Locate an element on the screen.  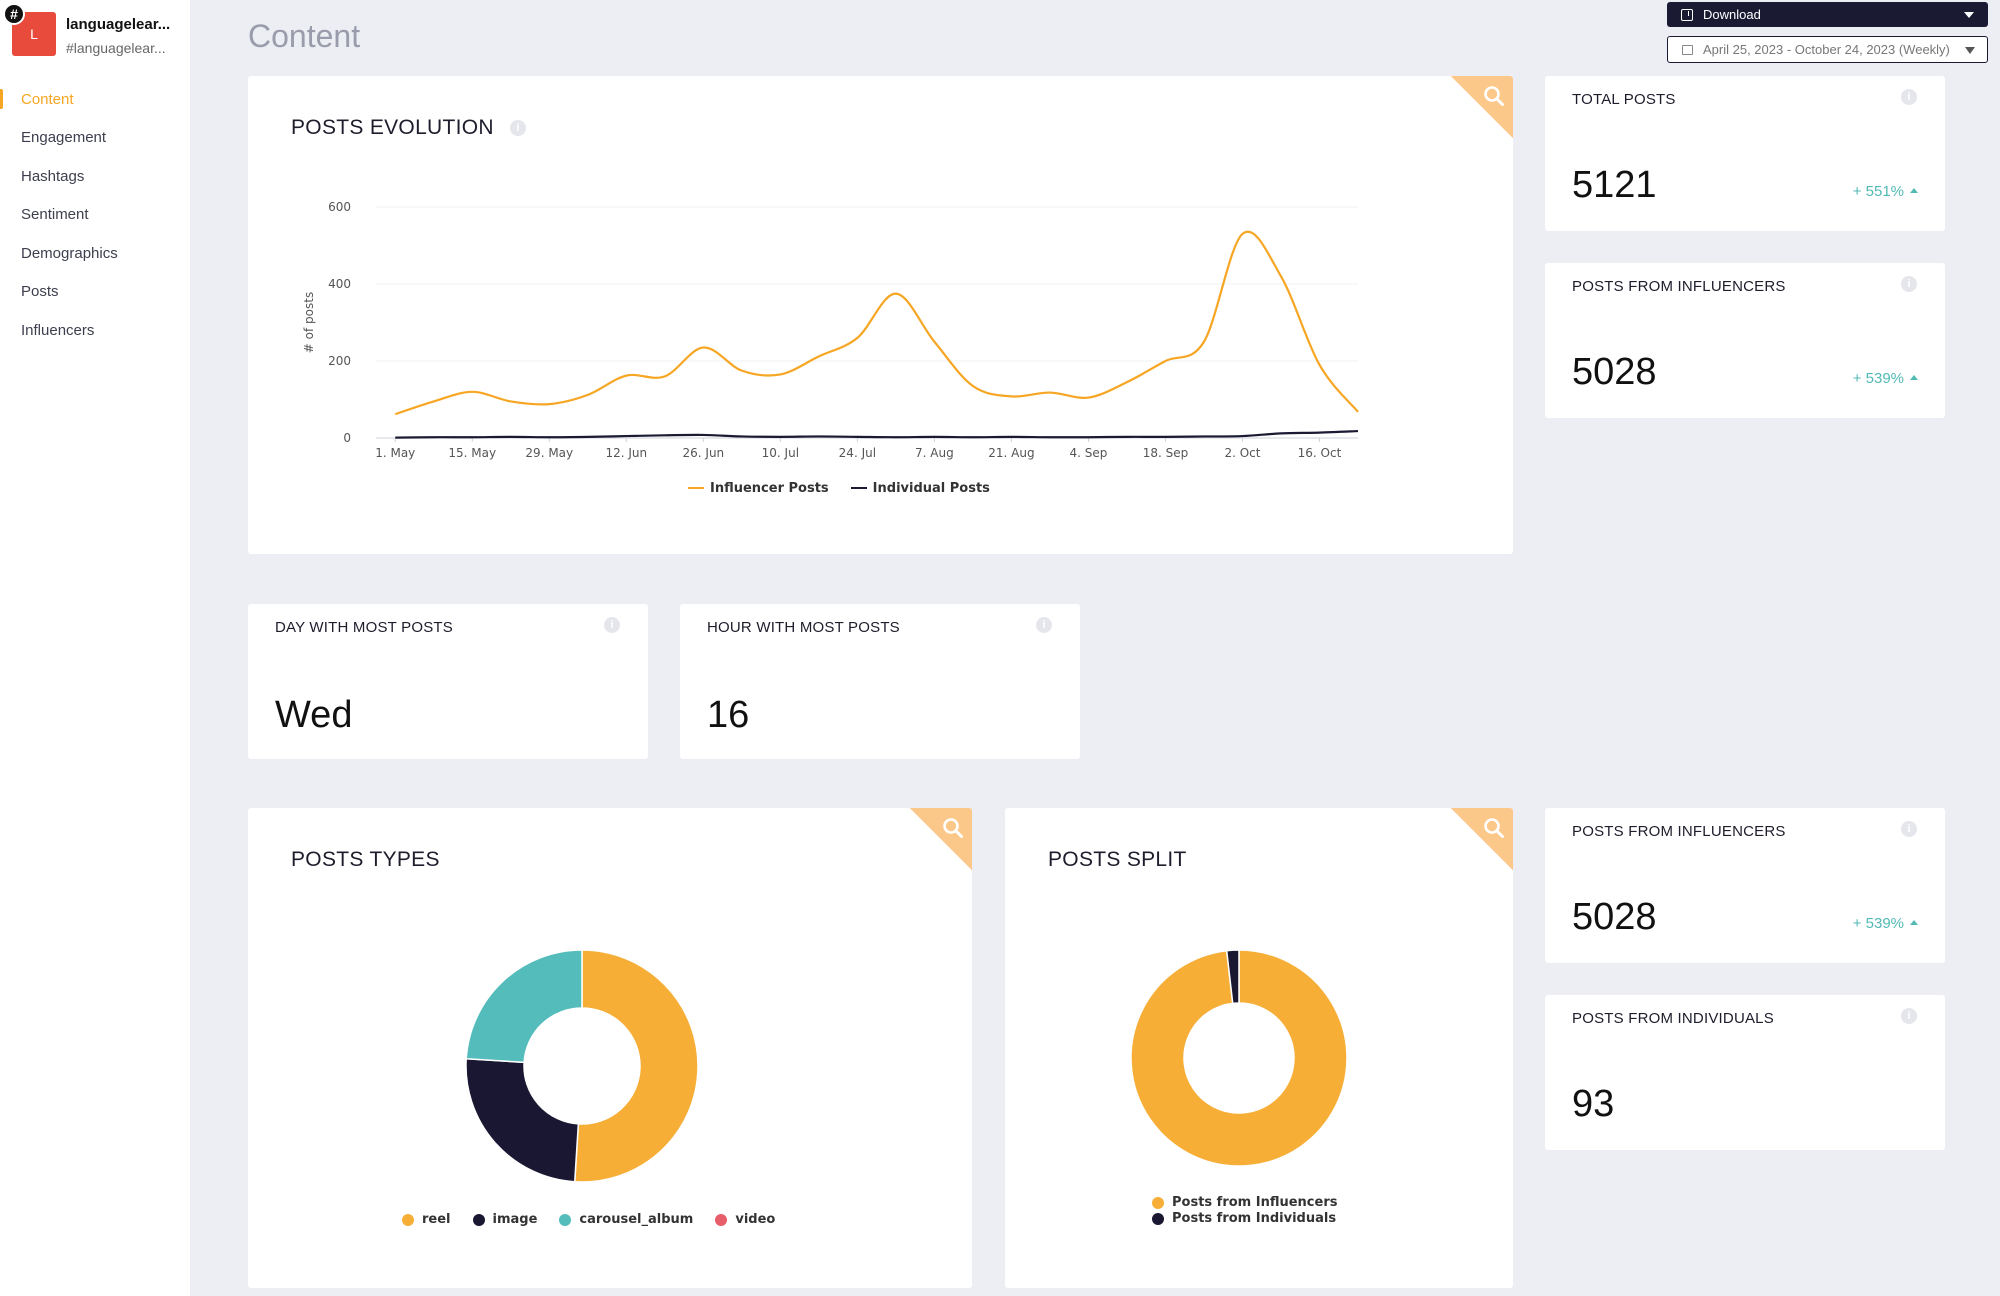
legend-label: carousel_album is located at coordinates (636, 1219).